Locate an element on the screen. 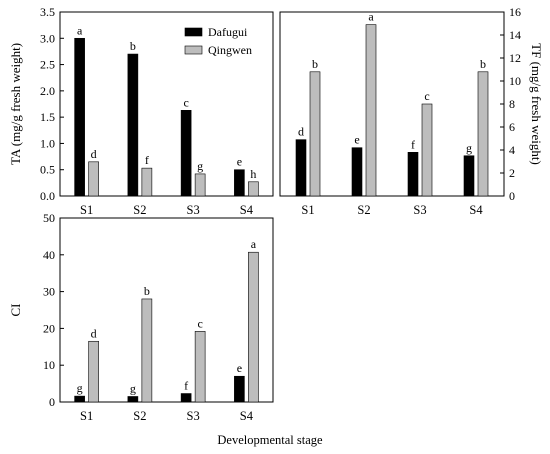 This screenshot has height=454, width=550. panel-3-bar-letter: d is located at coordinates (94, 333).